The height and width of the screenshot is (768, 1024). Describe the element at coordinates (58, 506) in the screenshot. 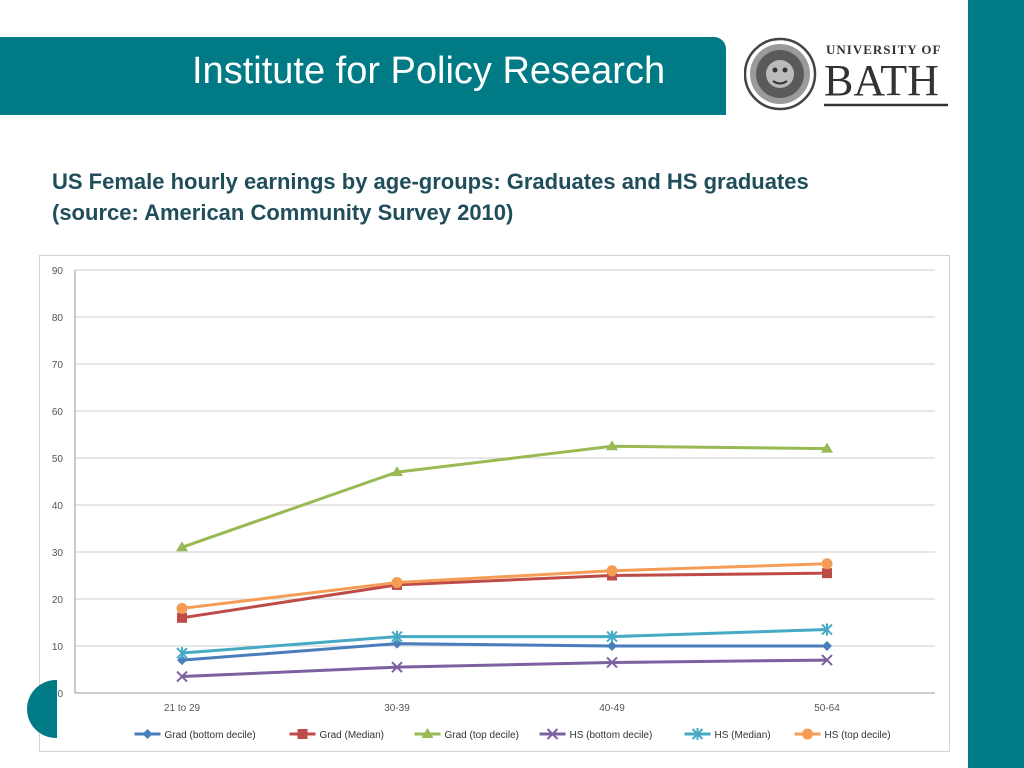

I see `y-tick-label: 40` at that location.